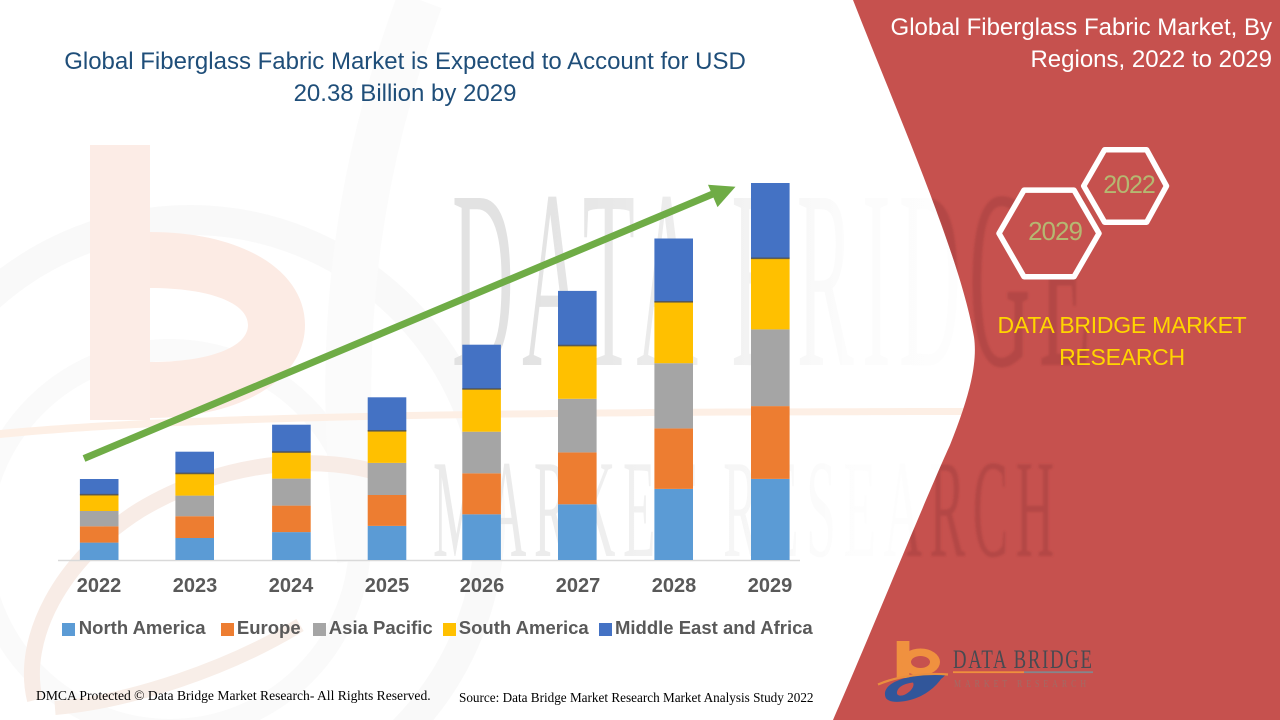 This screenshot has height=720, width=1280. What do you see at coordinates (1022, 684) in the screenshot?
I see `svg-text: MARKET RESEARCH` at bounding box center [1022, 684].